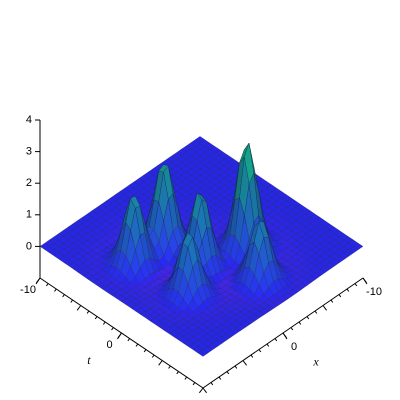 This screenshot has height=400, width=400. Describe the element at coordinates (28, 290) in the screenshot. I see `t-tick-label: -10` at that location.